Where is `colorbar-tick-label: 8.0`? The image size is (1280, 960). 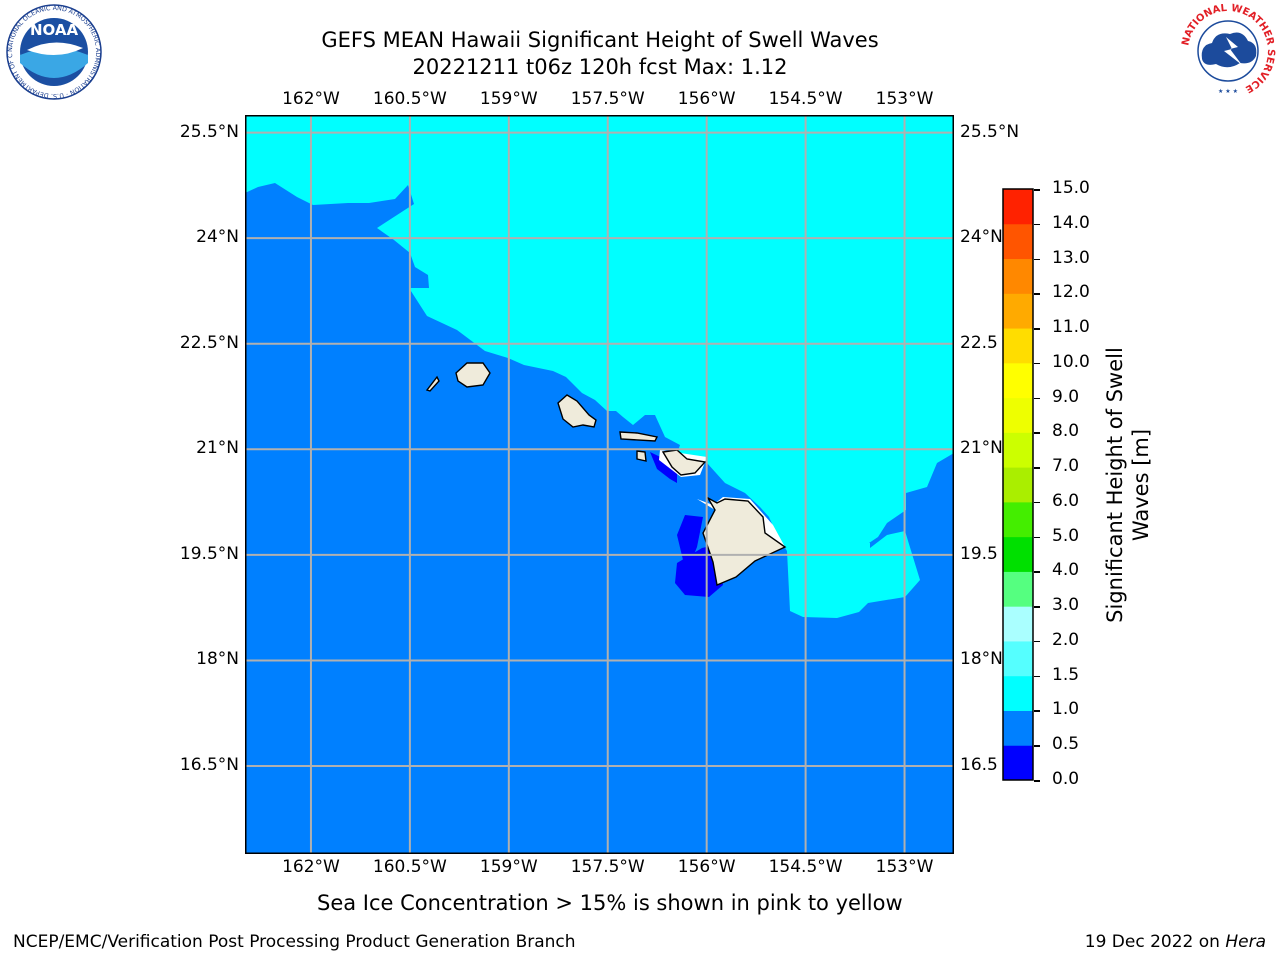
colorbar-tick-label: 8.0 is located at coordinates (1066, 431).